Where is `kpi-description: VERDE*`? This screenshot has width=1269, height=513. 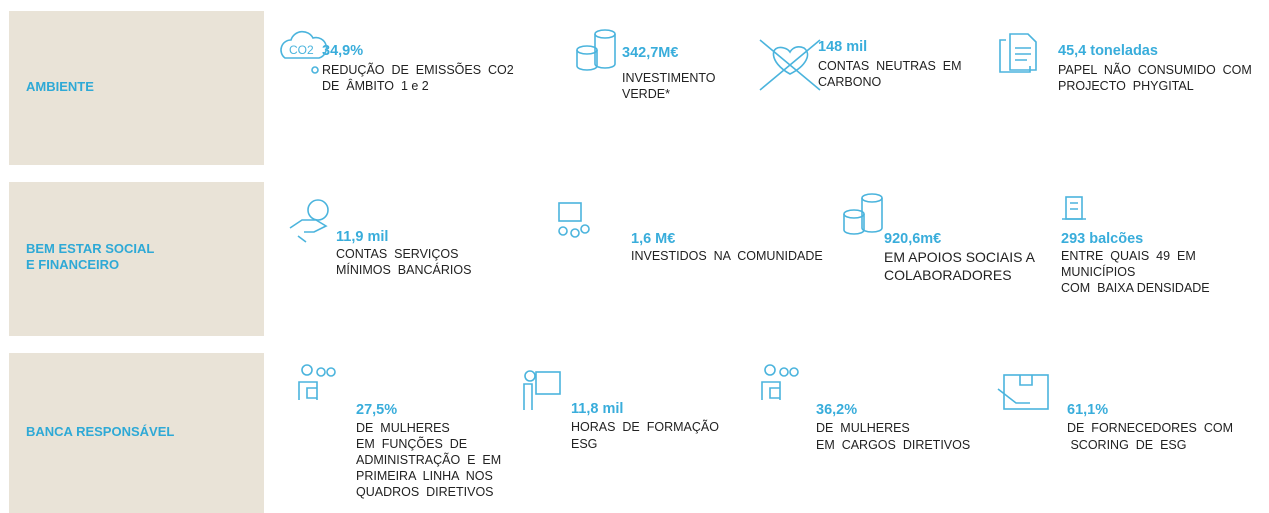 kpi-description: VERDE* is located at coordinates (646, 94).